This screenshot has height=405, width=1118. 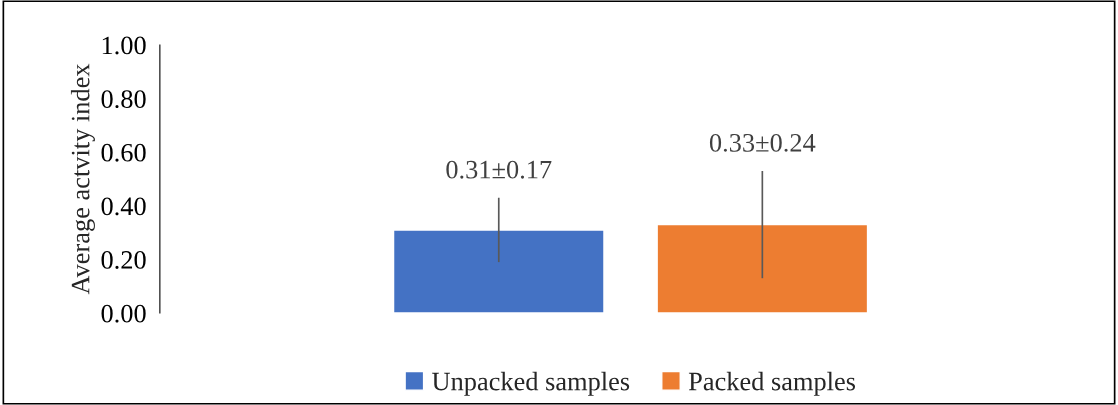 What do you see at coordinates (772, 383) in the screenshot?
I see `legend-label: Packed samples` at bounding box center [772, 383].